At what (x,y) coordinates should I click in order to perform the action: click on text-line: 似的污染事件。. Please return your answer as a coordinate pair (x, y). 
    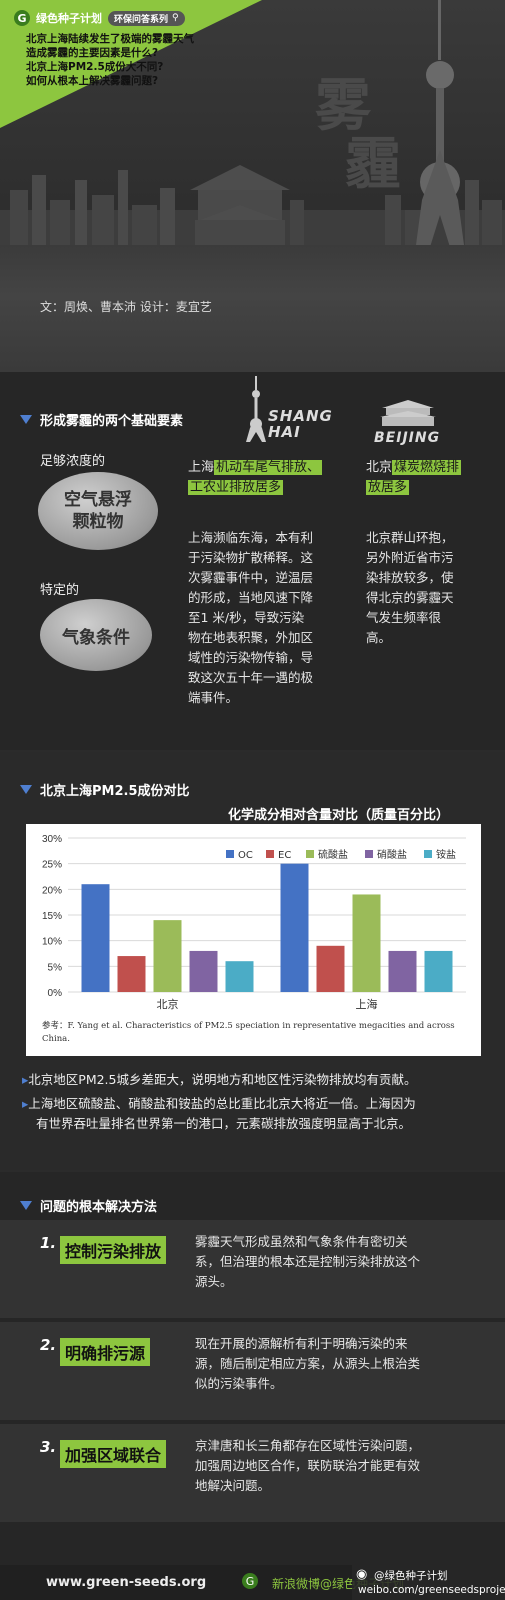
    Looking at the image, I should click on (239, 1383).